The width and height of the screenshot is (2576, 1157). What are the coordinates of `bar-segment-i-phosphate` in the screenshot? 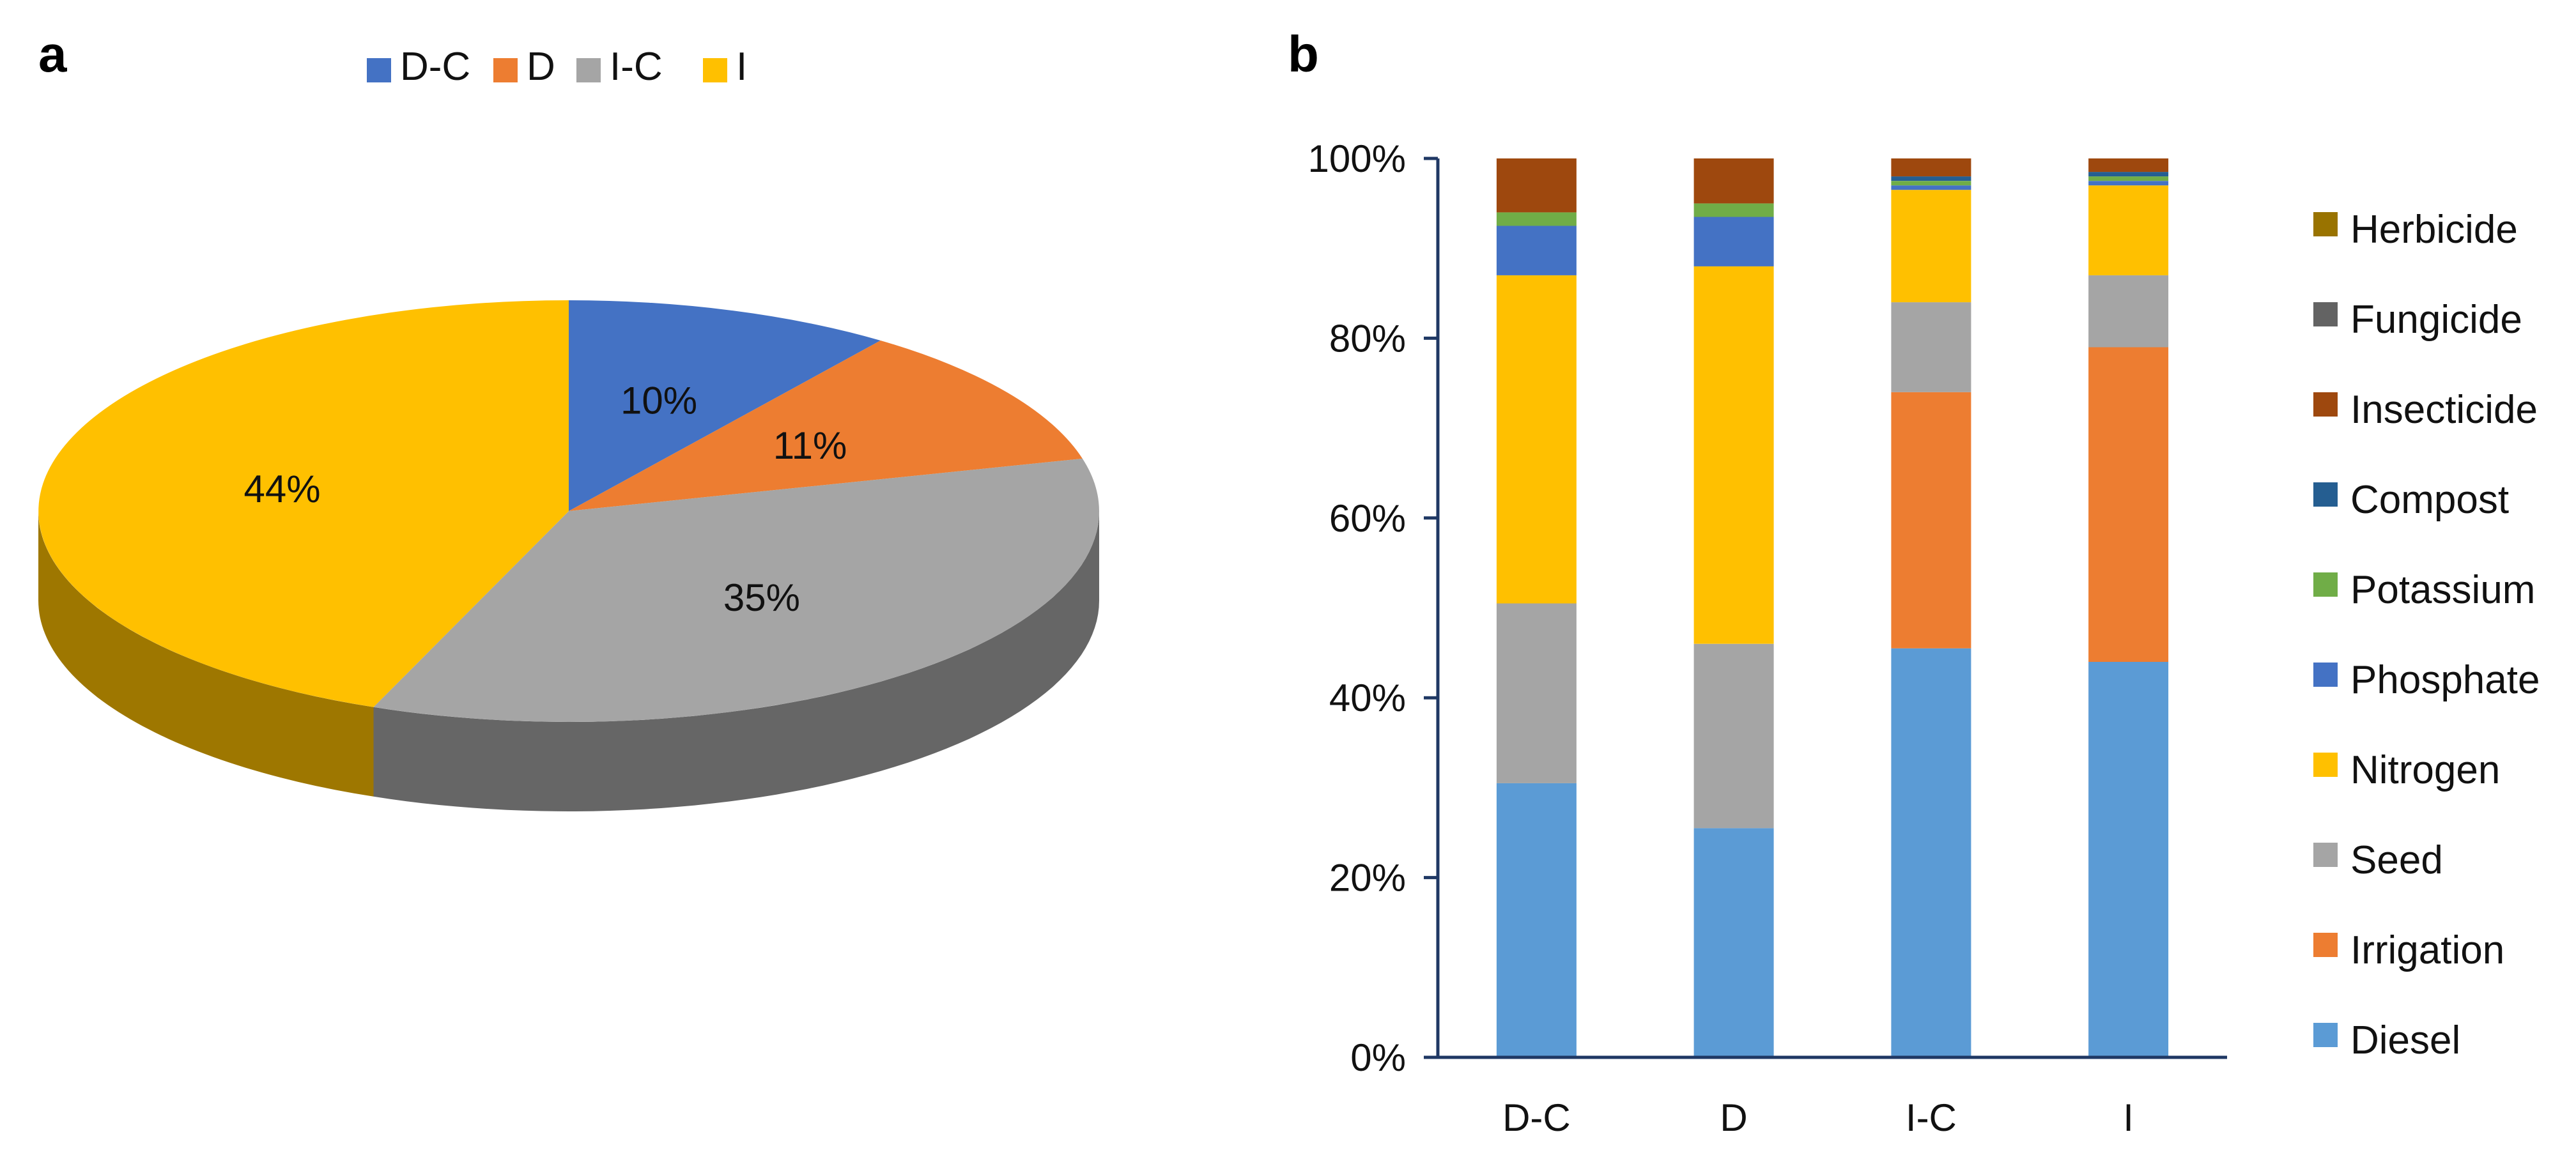 It's located at (2128, 183).